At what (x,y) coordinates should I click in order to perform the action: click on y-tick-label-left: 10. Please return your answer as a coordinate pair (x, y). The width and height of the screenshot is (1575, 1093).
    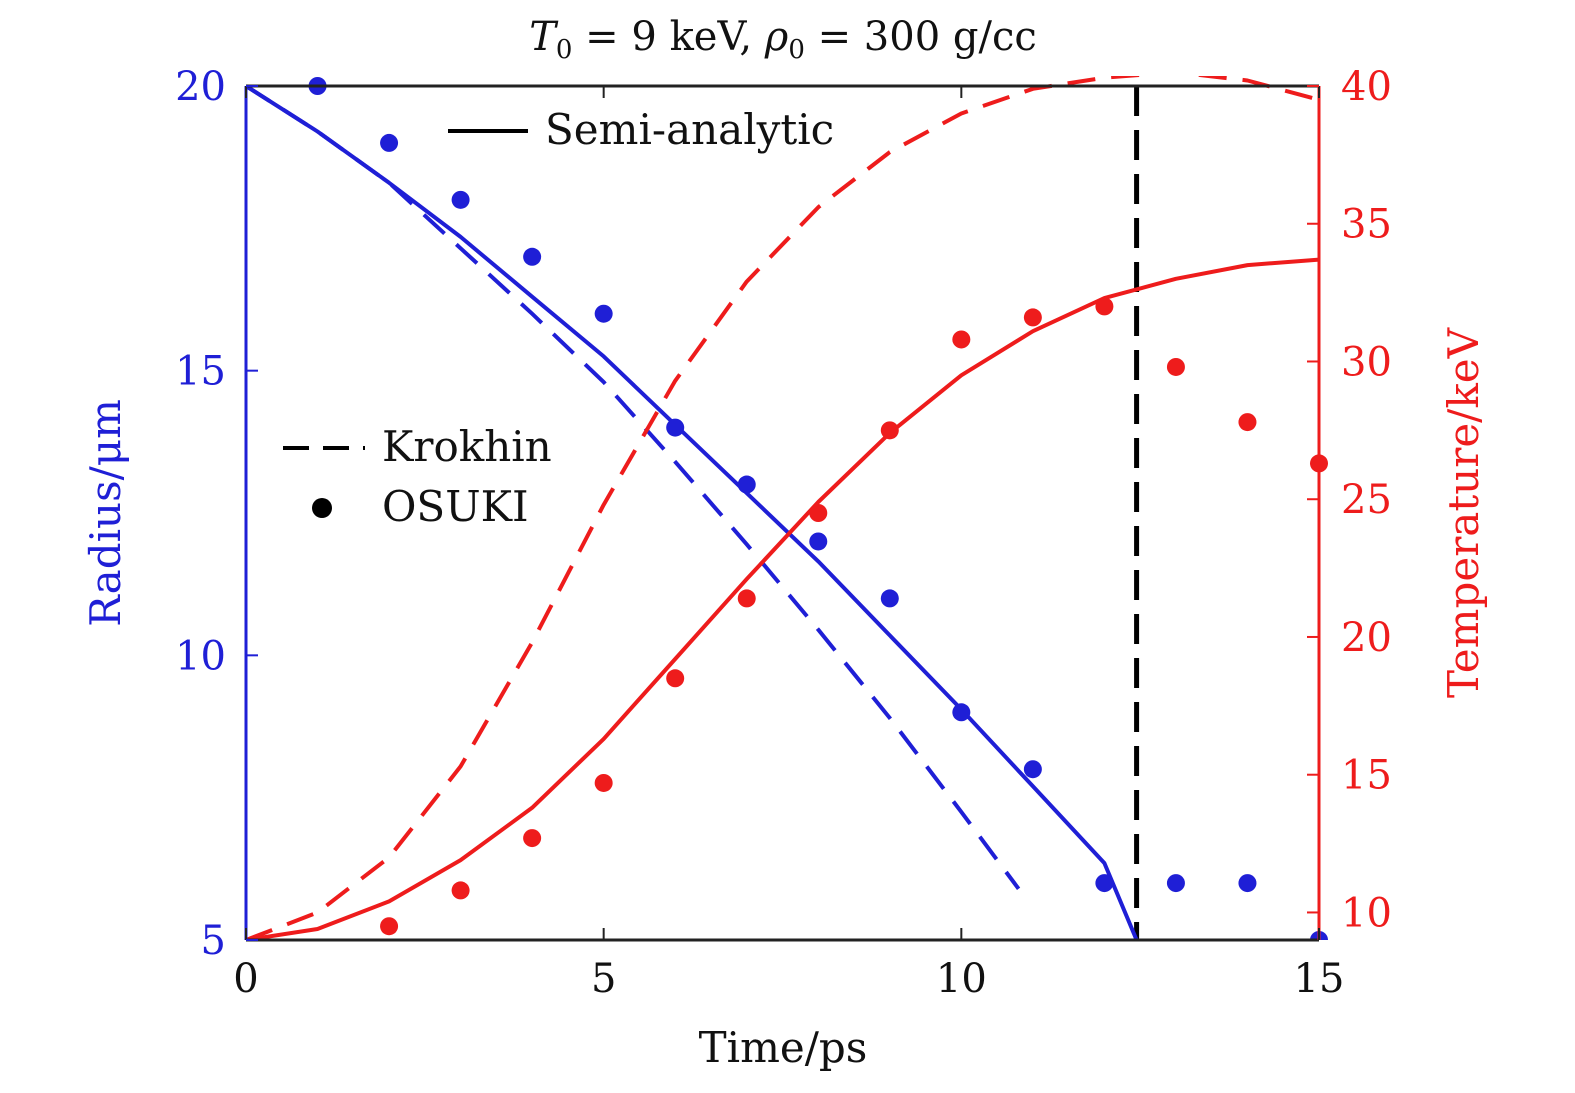
    Looking at the image, I should click on (200, 656).